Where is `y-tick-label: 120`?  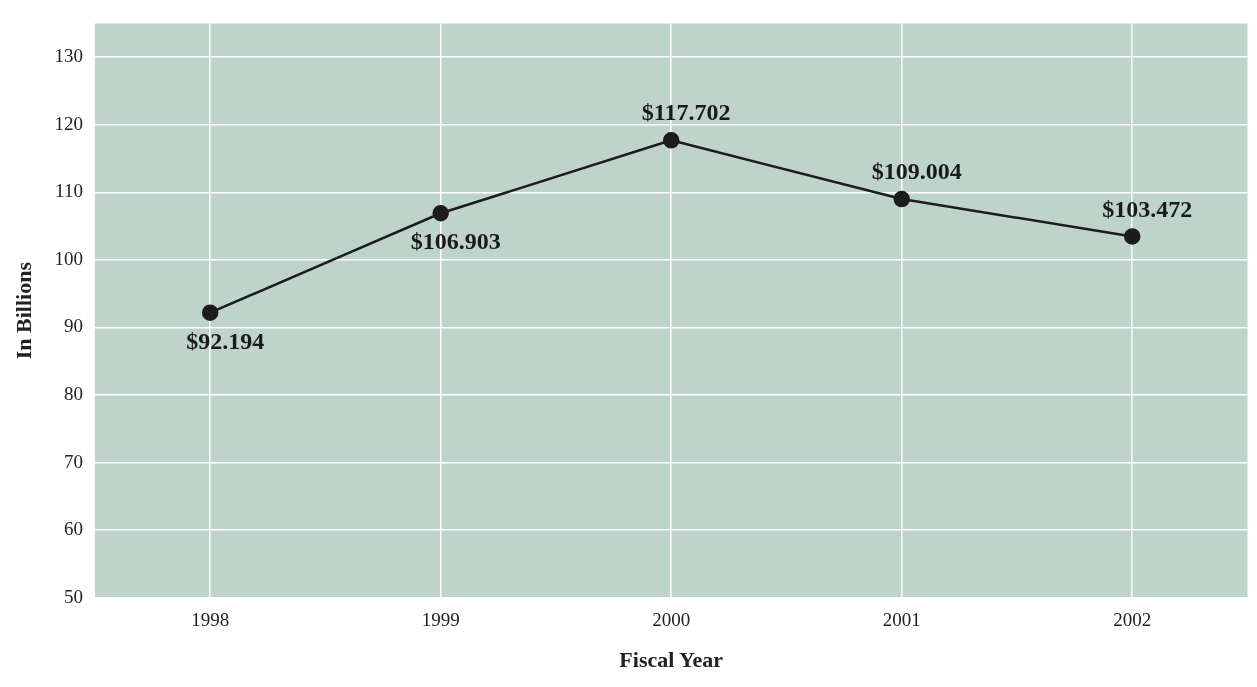 y-tick-label: 120 is located at coordinates (68, 123).